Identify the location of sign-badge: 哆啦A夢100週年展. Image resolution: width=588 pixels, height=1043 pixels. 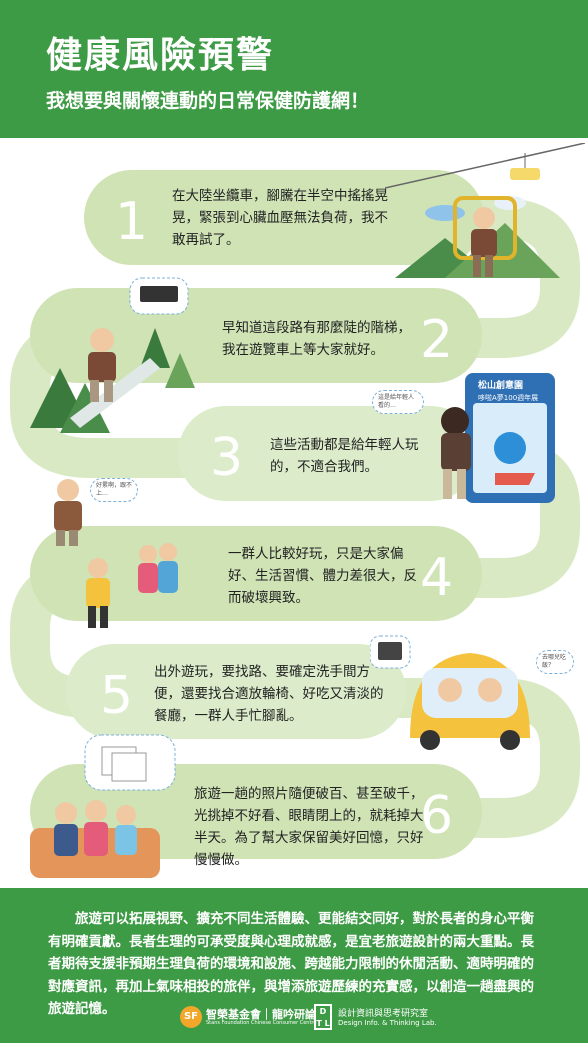
(508, 398).